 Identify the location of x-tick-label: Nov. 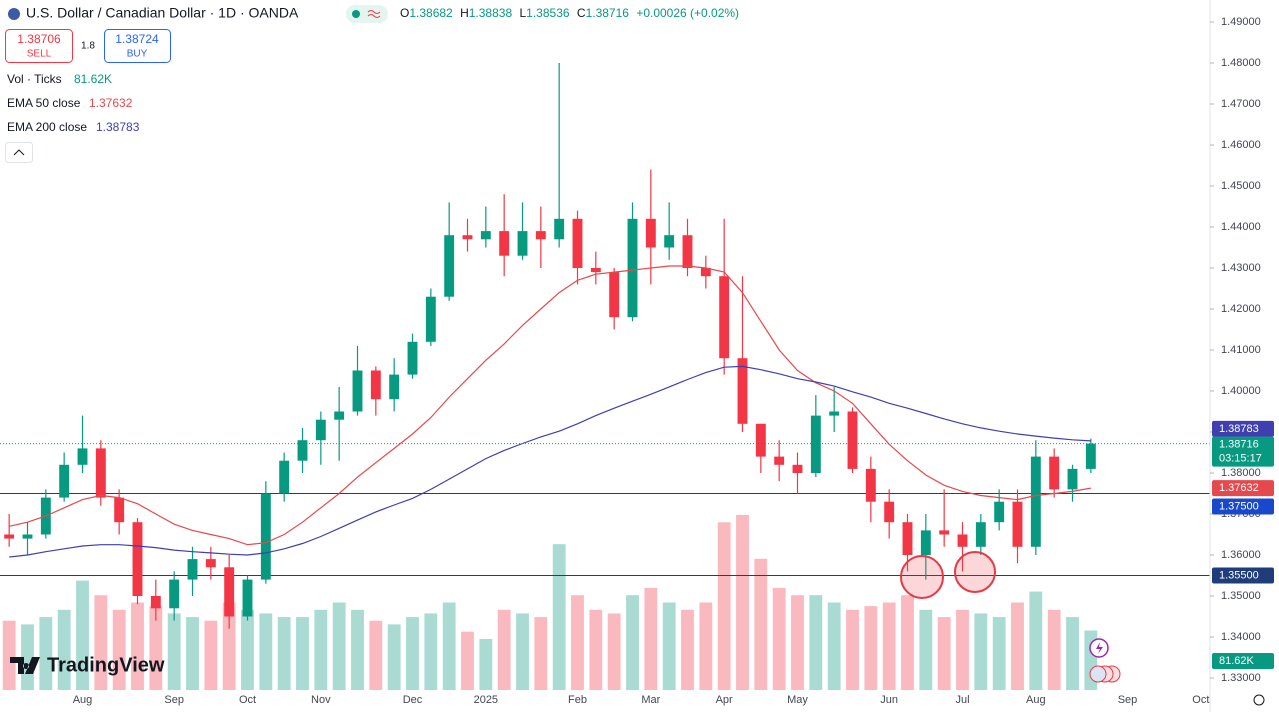
(321, 700).